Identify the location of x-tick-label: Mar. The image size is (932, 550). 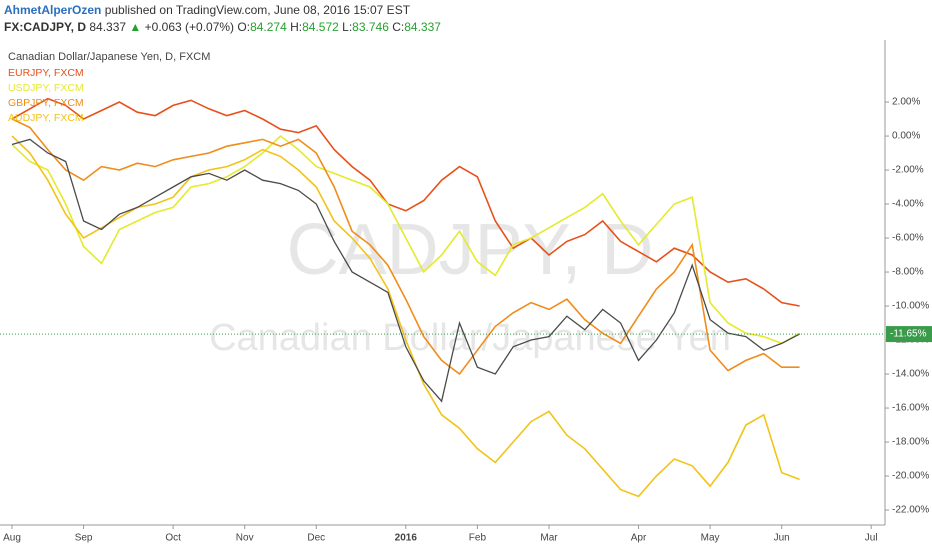
(549, 538).